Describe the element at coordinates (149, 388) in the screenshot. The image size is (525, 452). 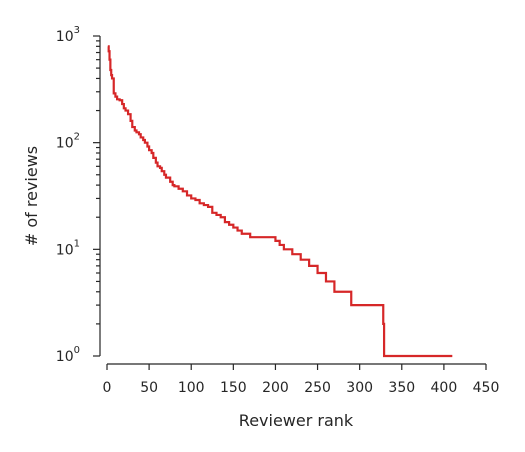
I see `x-tick-label: 50` at that location.